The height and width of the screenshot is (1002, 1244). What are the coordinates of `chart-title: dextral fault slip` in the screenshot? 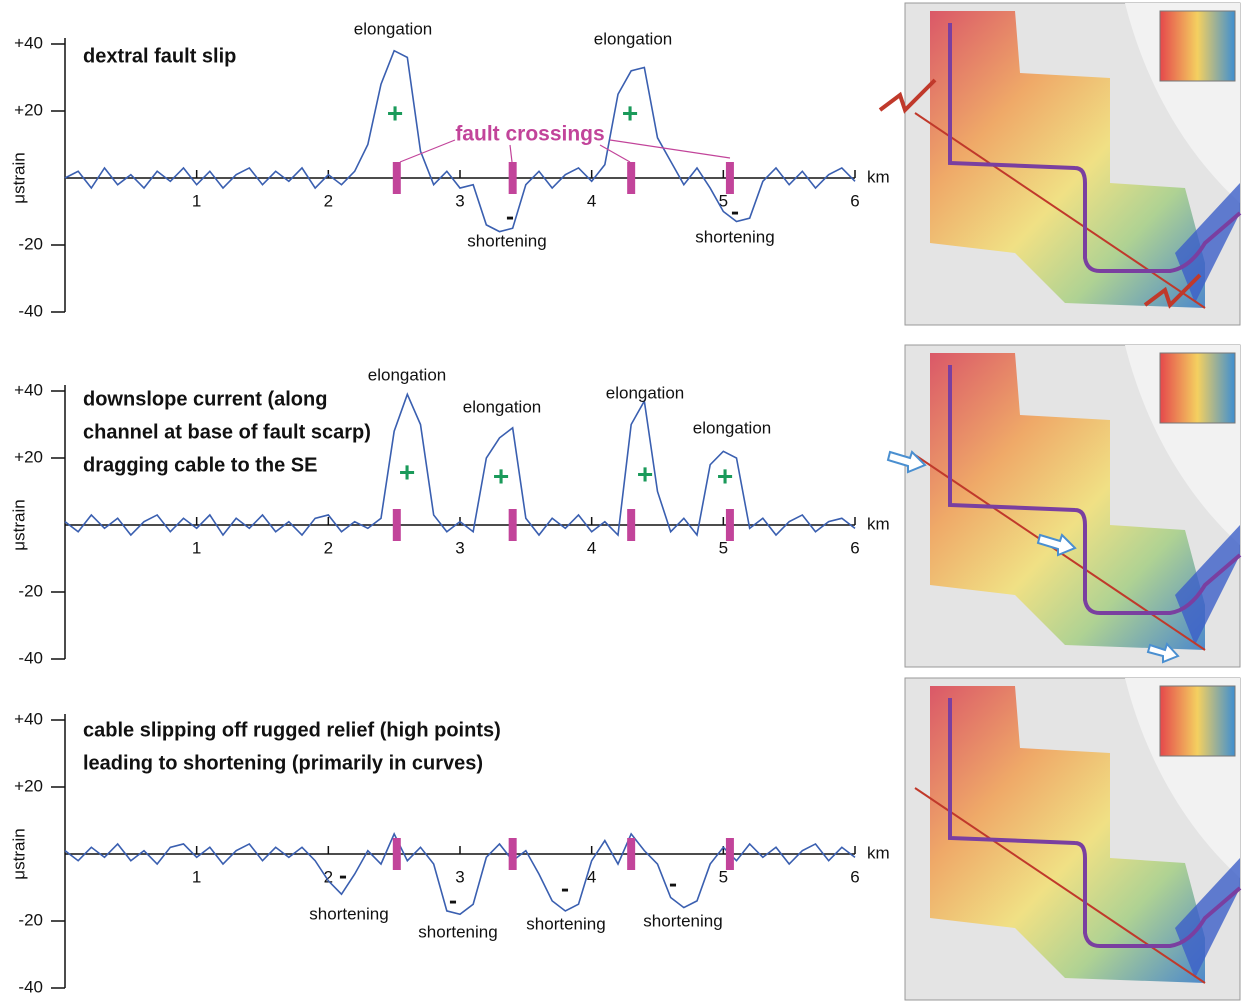 It's located at (159, 56).